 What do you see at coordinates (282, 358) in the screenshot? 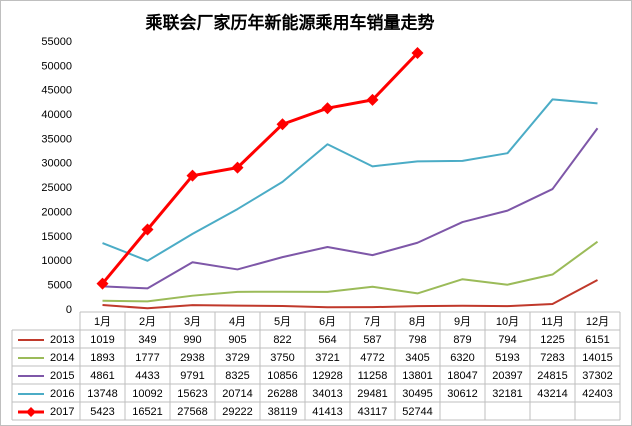
I see `table-value: 3750` at bounding box center [282, 358].